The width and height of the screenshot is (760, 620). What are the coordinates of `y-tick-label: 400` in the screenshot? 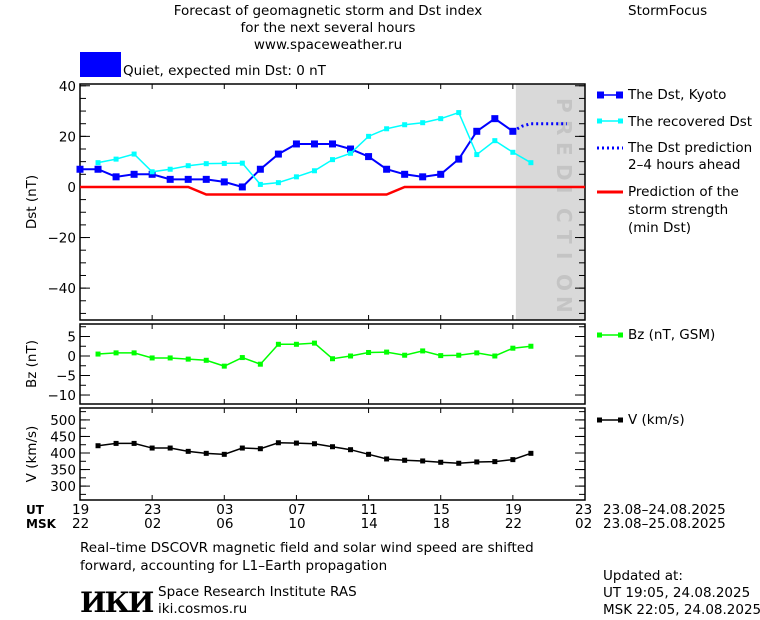 It's located at (63, 454).